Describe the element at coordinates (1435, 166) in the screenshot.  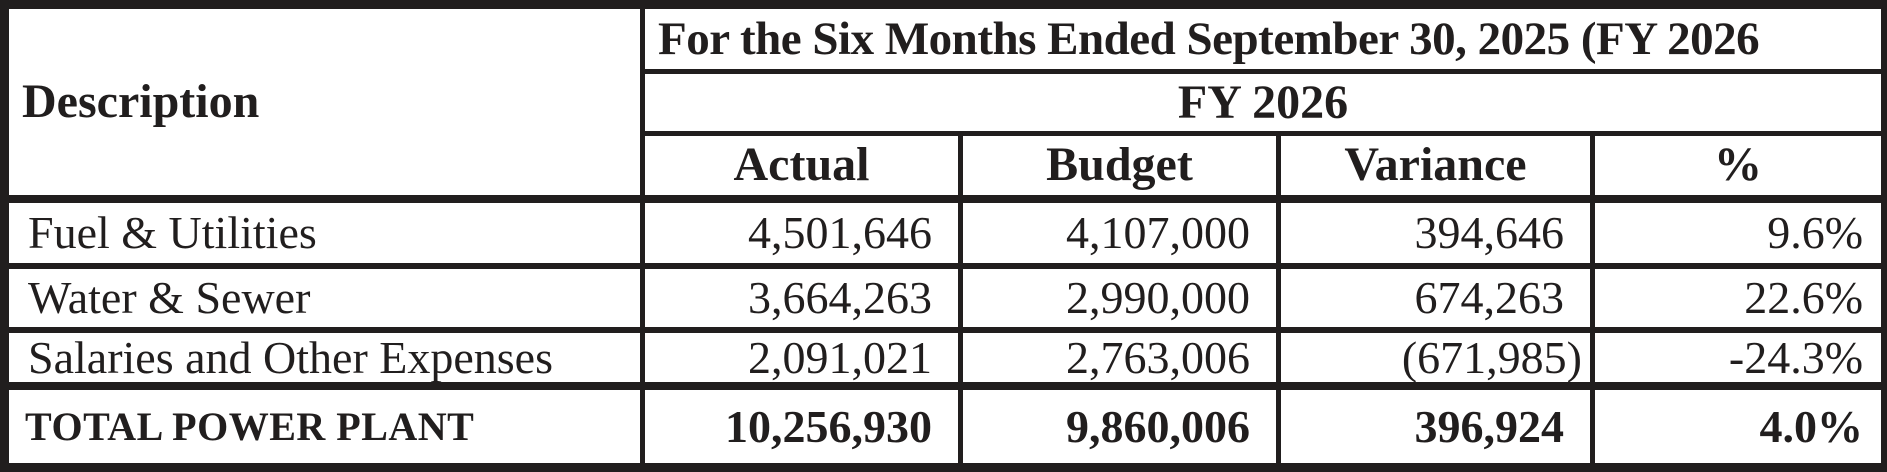
I see `column-header-variance: Variance` at that location.